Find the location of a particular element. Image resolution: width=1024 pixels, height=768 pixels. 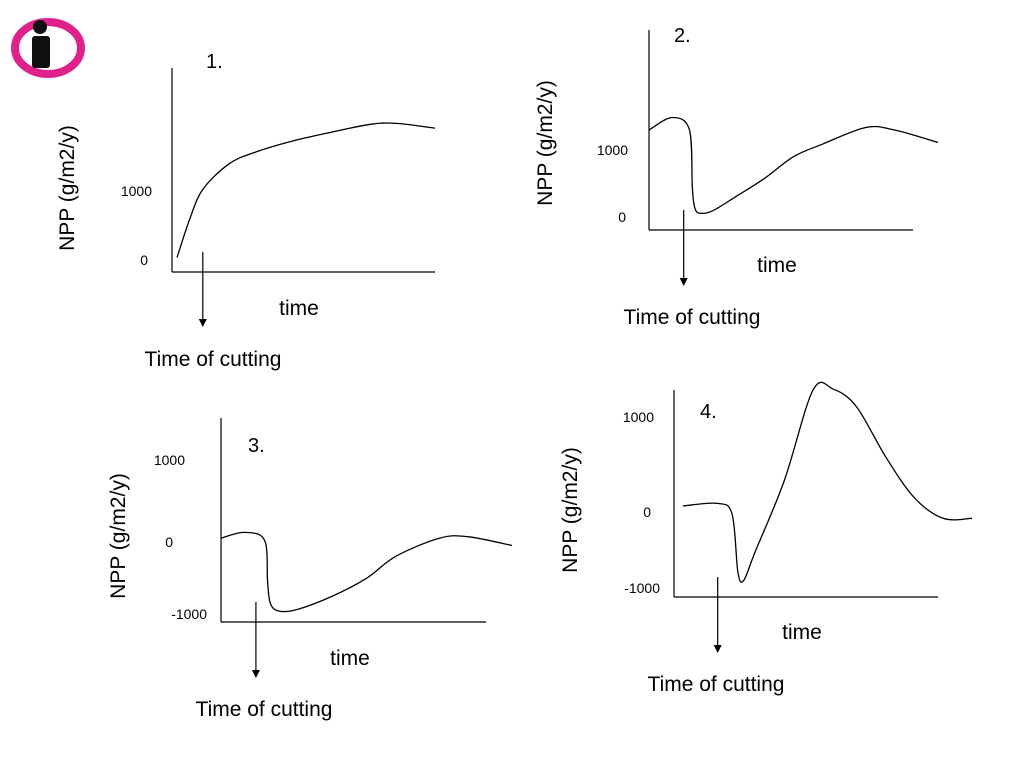

panel-label: 2. is located at coordinates (682, 36).